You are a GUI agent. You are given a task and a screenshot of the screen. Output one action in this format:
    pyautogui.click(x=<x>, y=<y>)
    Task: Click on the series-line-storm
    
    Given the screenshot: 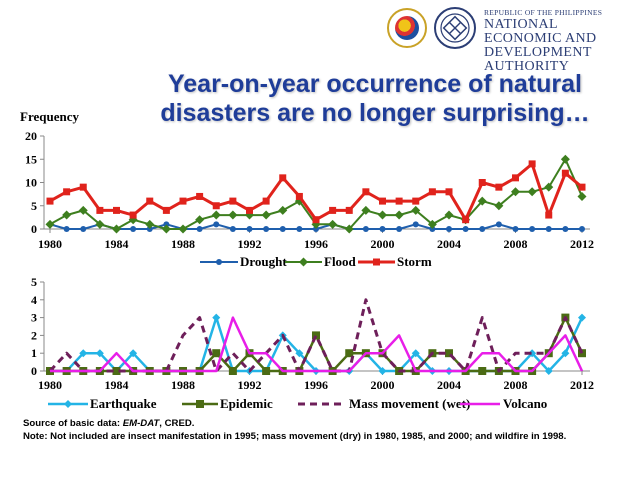 What is the action you would take?
    pyautogui.click(x=316, y=192)
    